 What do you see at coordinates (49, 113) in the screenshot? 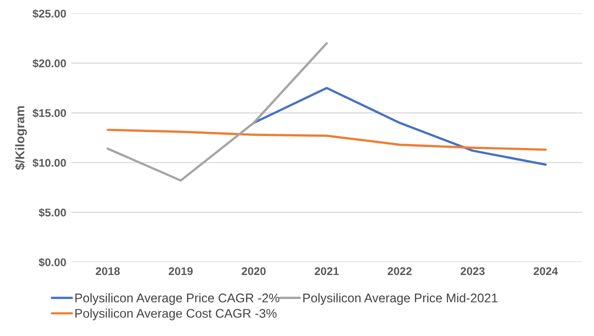
I see `y-tick-label: $15.00` at bounding box center [49, 113].